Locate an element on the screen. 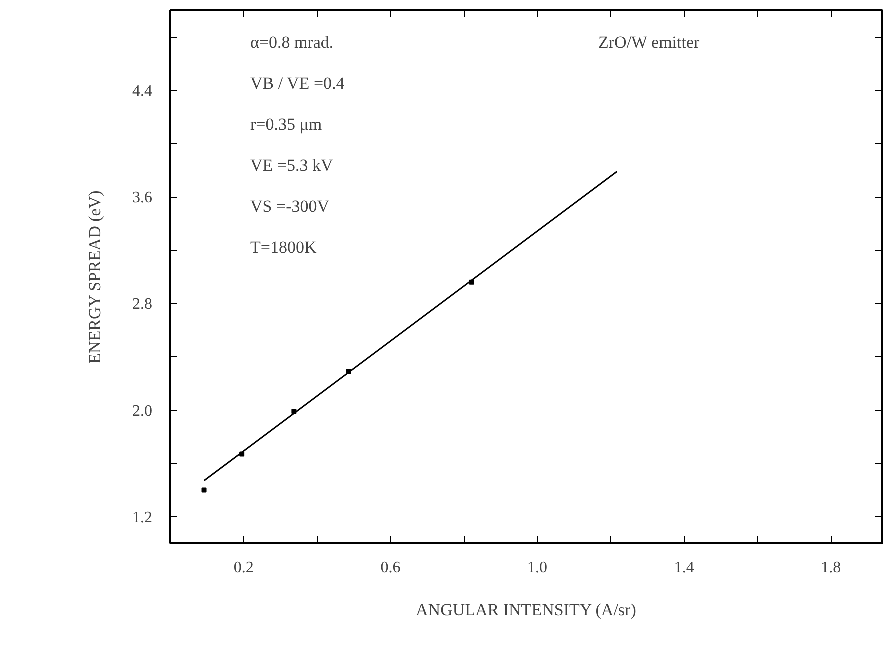  annotation: VS =-300V is located at coordinates (290, 206).